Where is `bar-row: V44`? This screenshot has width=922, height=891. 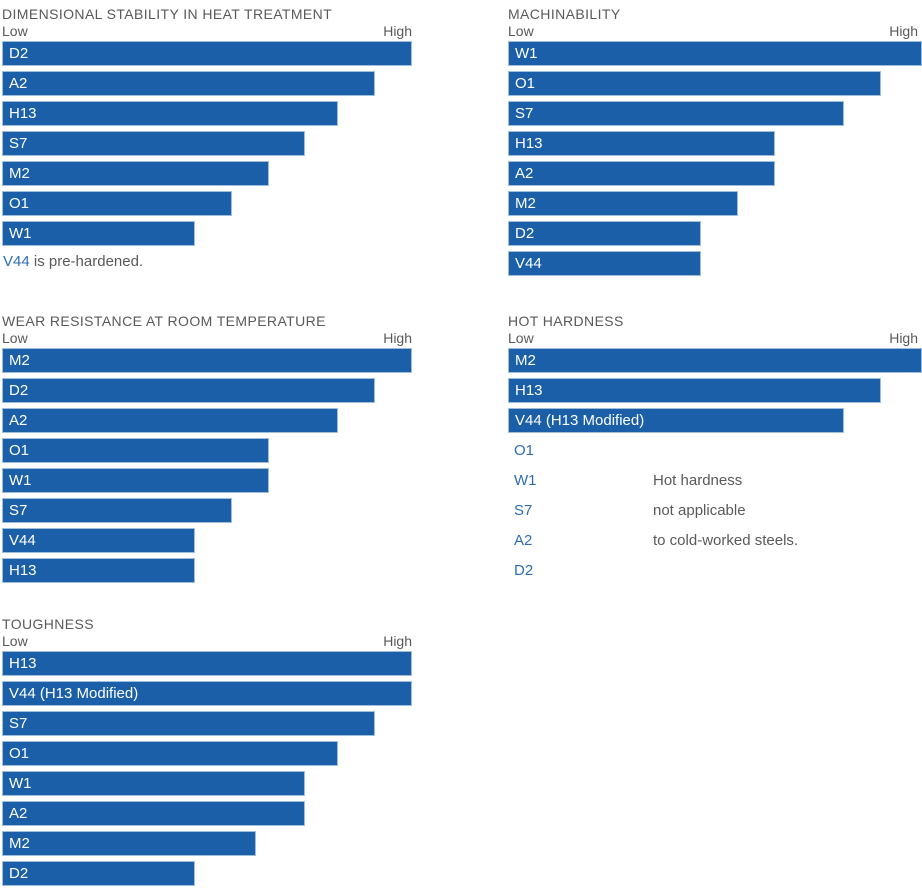 bar-row: V44 is located at coordinates (207, 540).